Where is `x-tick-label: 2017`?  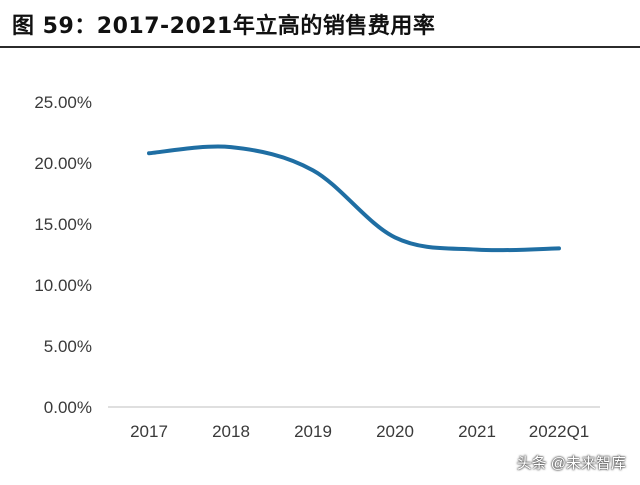
x-tick-label: 2017 is located at coordinates (149, 431).